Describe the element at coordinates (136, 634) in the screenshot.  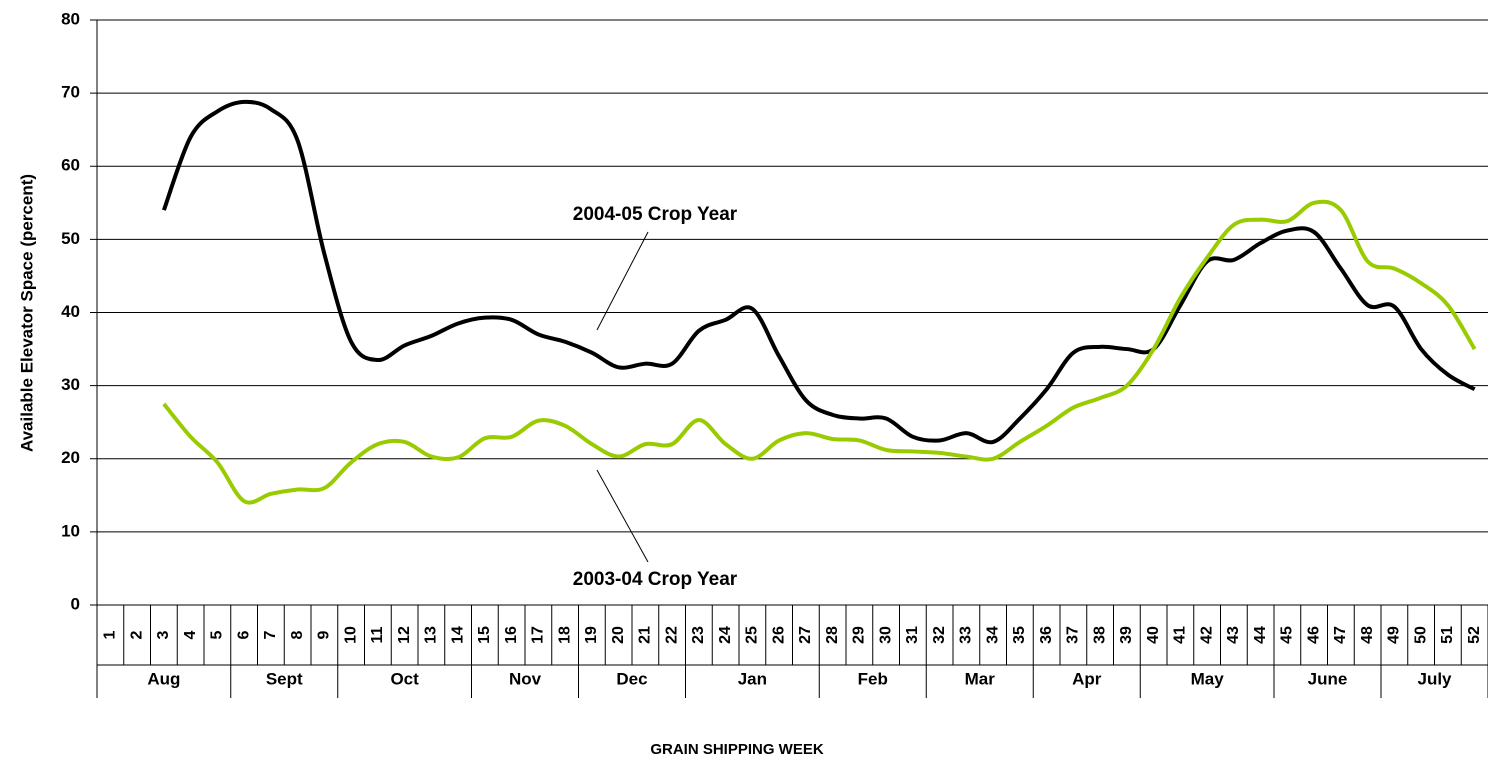
I see `x-tick-label: 2` at that location.